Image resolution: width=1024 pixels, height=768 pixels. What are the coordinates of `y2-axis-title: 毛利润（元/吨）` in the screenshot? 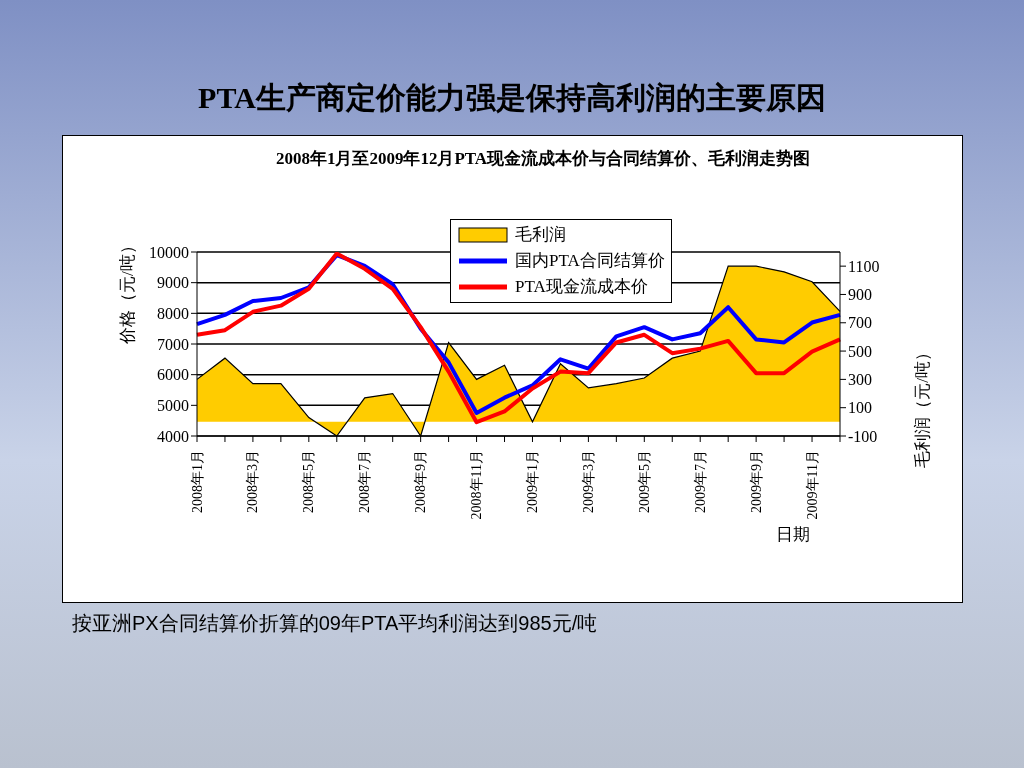 It's located at (923, 406).